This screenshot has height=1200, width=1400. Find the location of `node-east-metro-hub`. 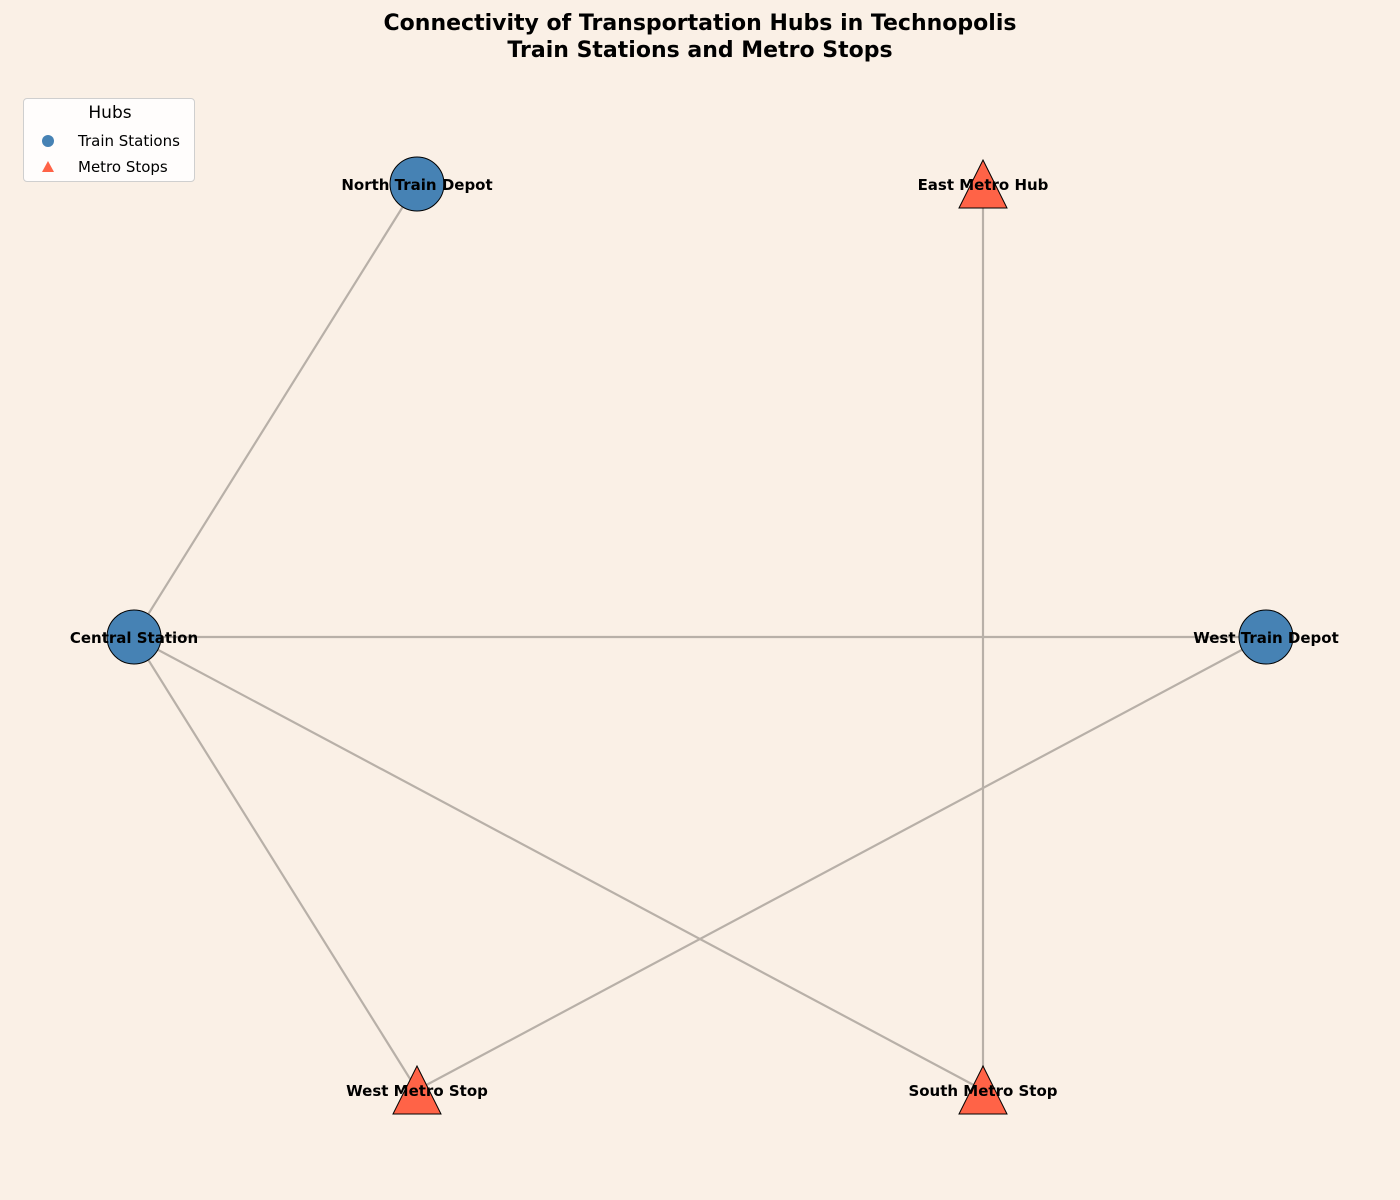

node-east-metro-hub is located at coordinates (983, 183).